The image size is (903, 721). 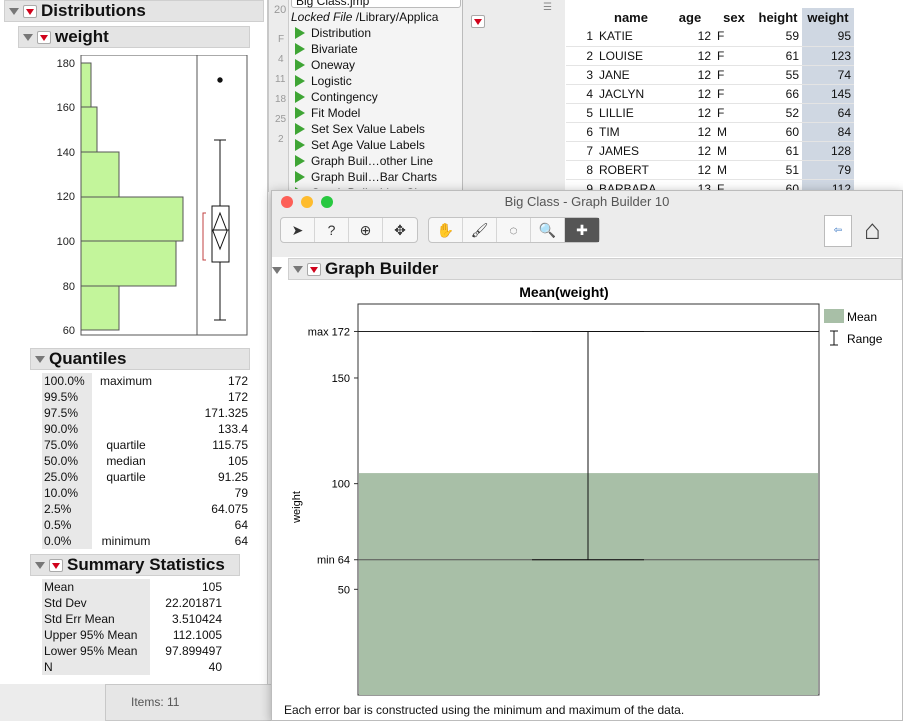 What do you see at coordinates (710, 113) in the screenshot?
I see `table-row: 5 LILLIE 12 F 52 64` at bounding box center [710, 113].